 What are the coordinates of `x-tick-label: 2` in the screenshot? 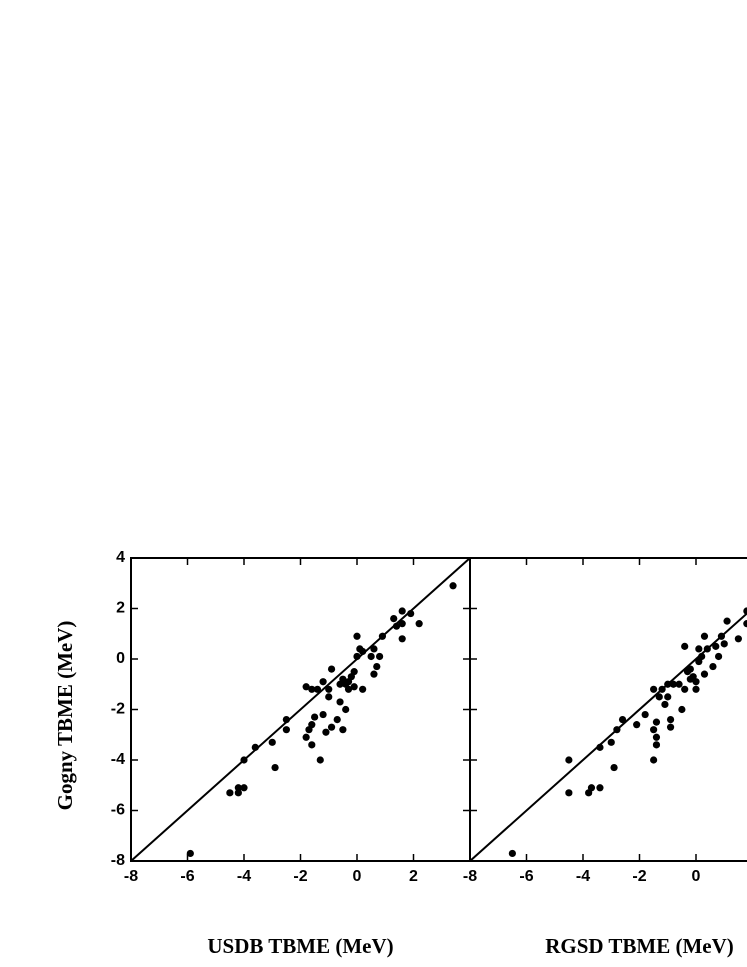 It's located at (413, 876).